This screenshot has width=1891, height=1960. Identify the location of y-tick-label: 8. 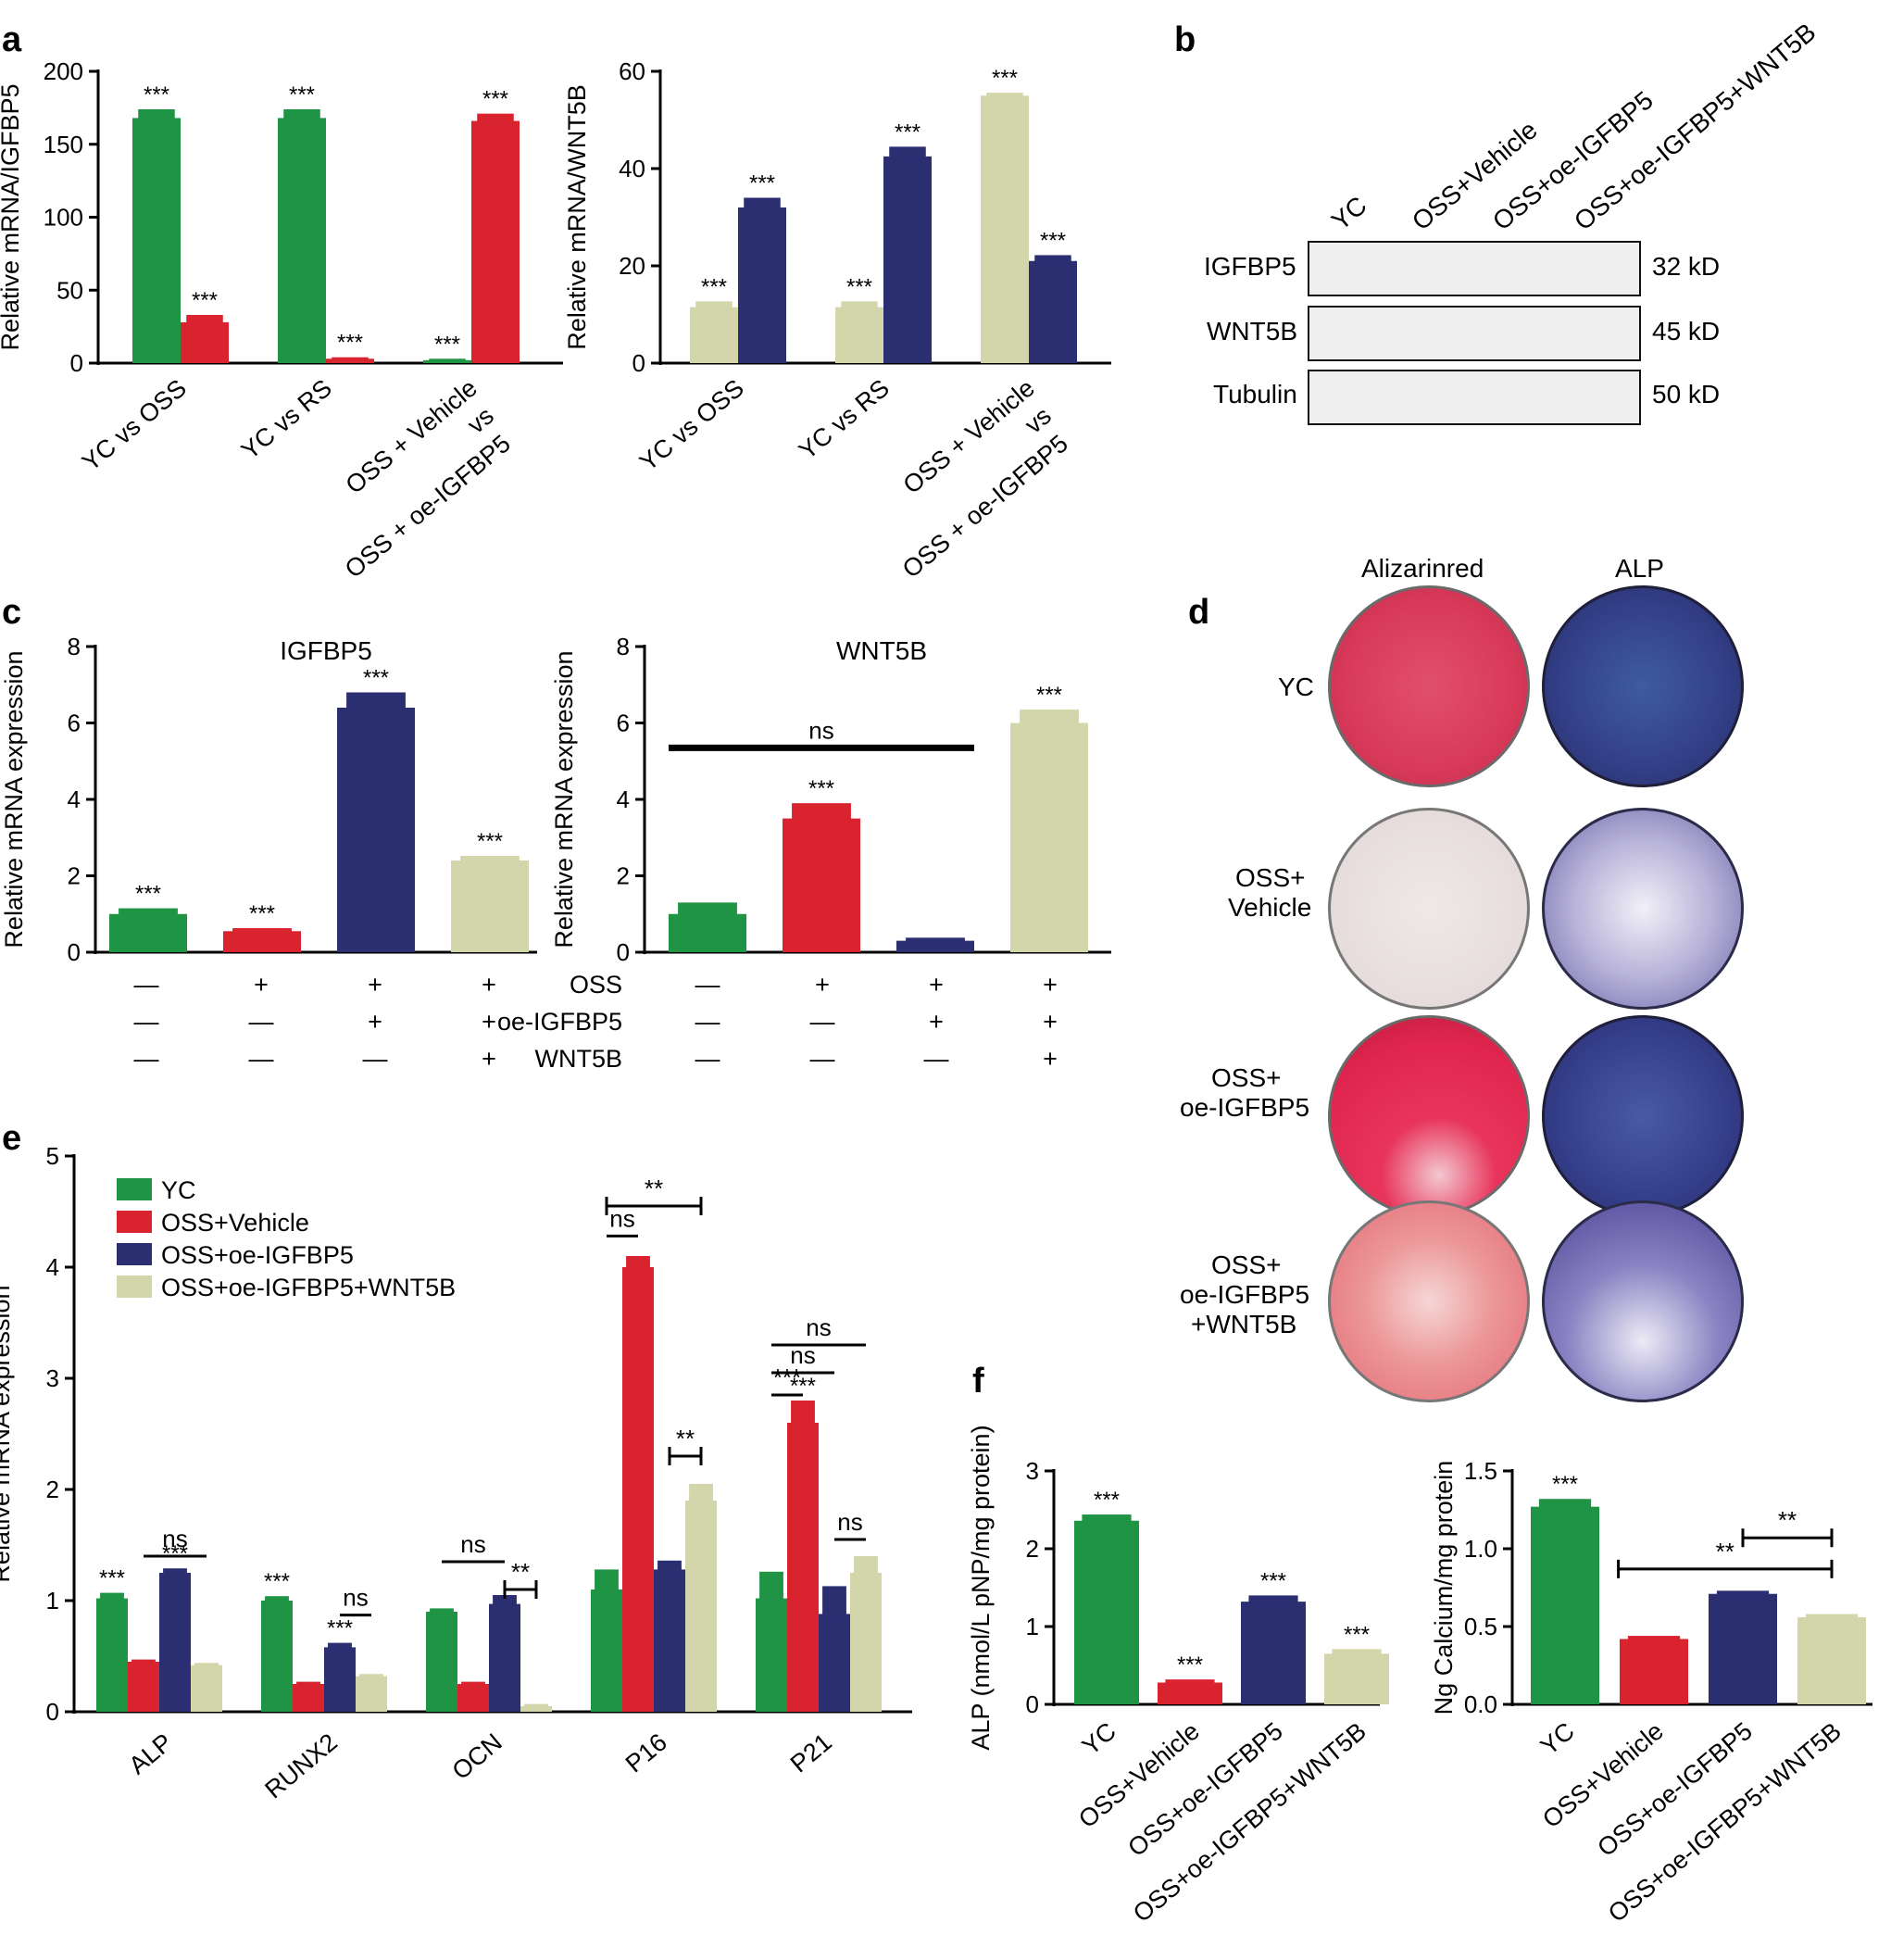
(74, 646).